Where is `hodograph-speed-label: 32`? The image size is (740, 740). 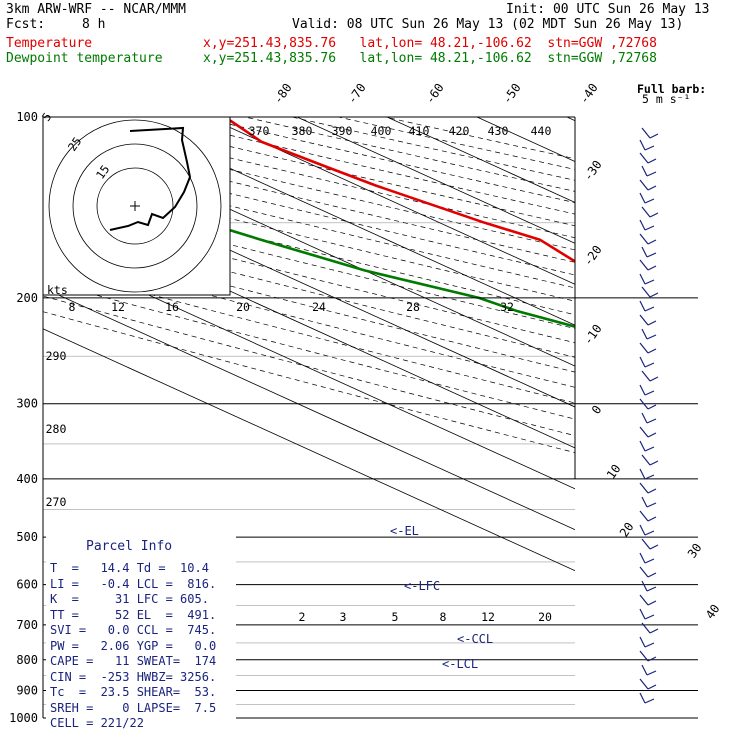
hodograph-speed-label: 32 is located at coordinates (507, 307).